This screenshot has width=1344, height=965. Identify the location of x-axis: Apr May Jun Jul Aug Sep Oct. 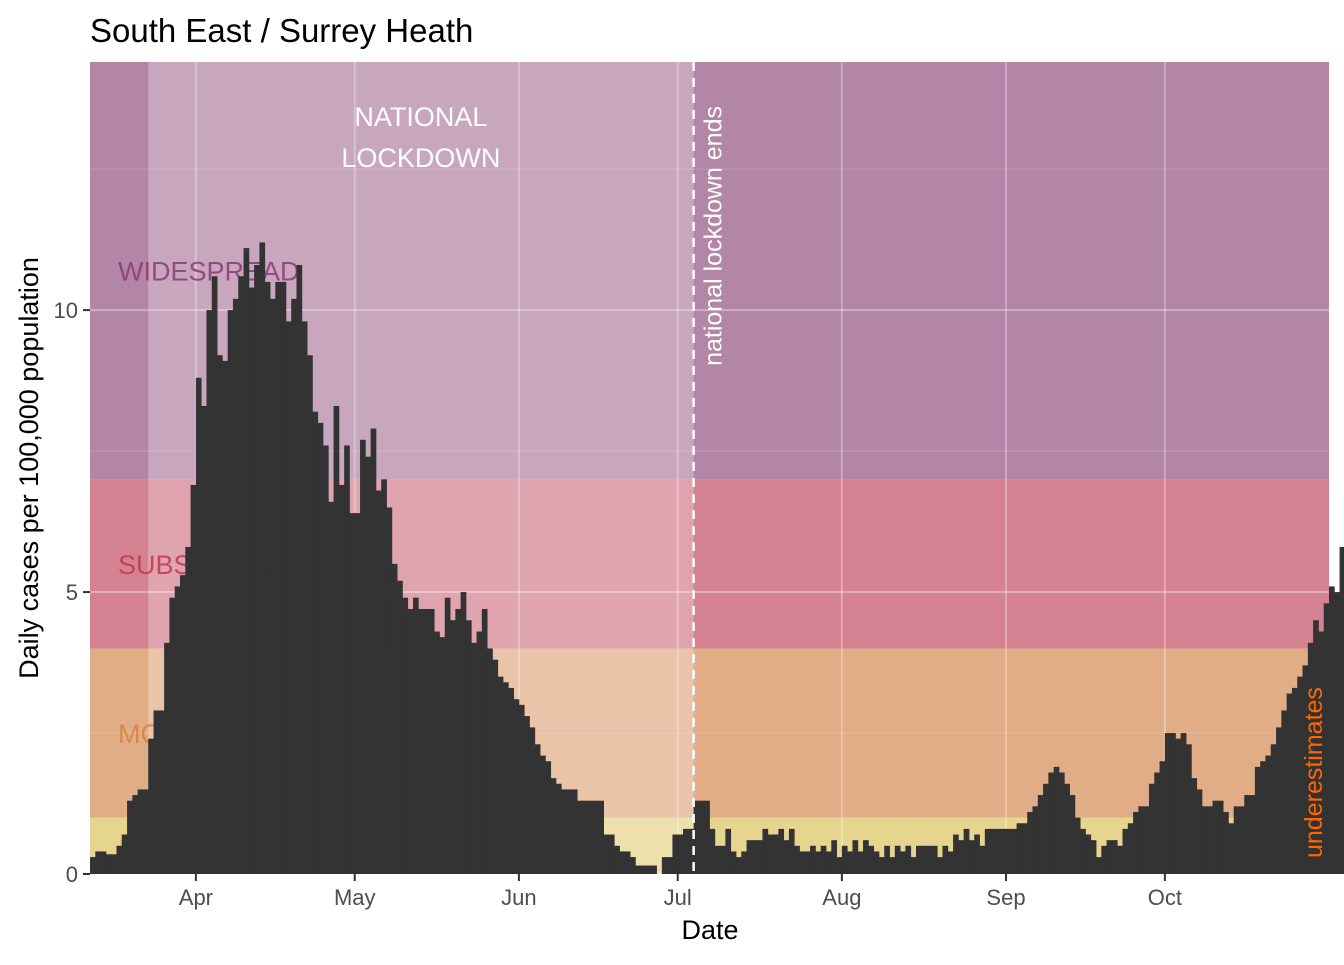
(680, 892).